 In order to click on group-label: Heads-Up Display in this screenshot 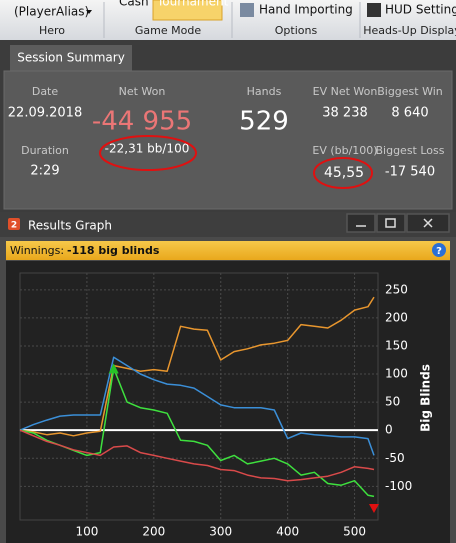, I will do `click(409, 30)`.